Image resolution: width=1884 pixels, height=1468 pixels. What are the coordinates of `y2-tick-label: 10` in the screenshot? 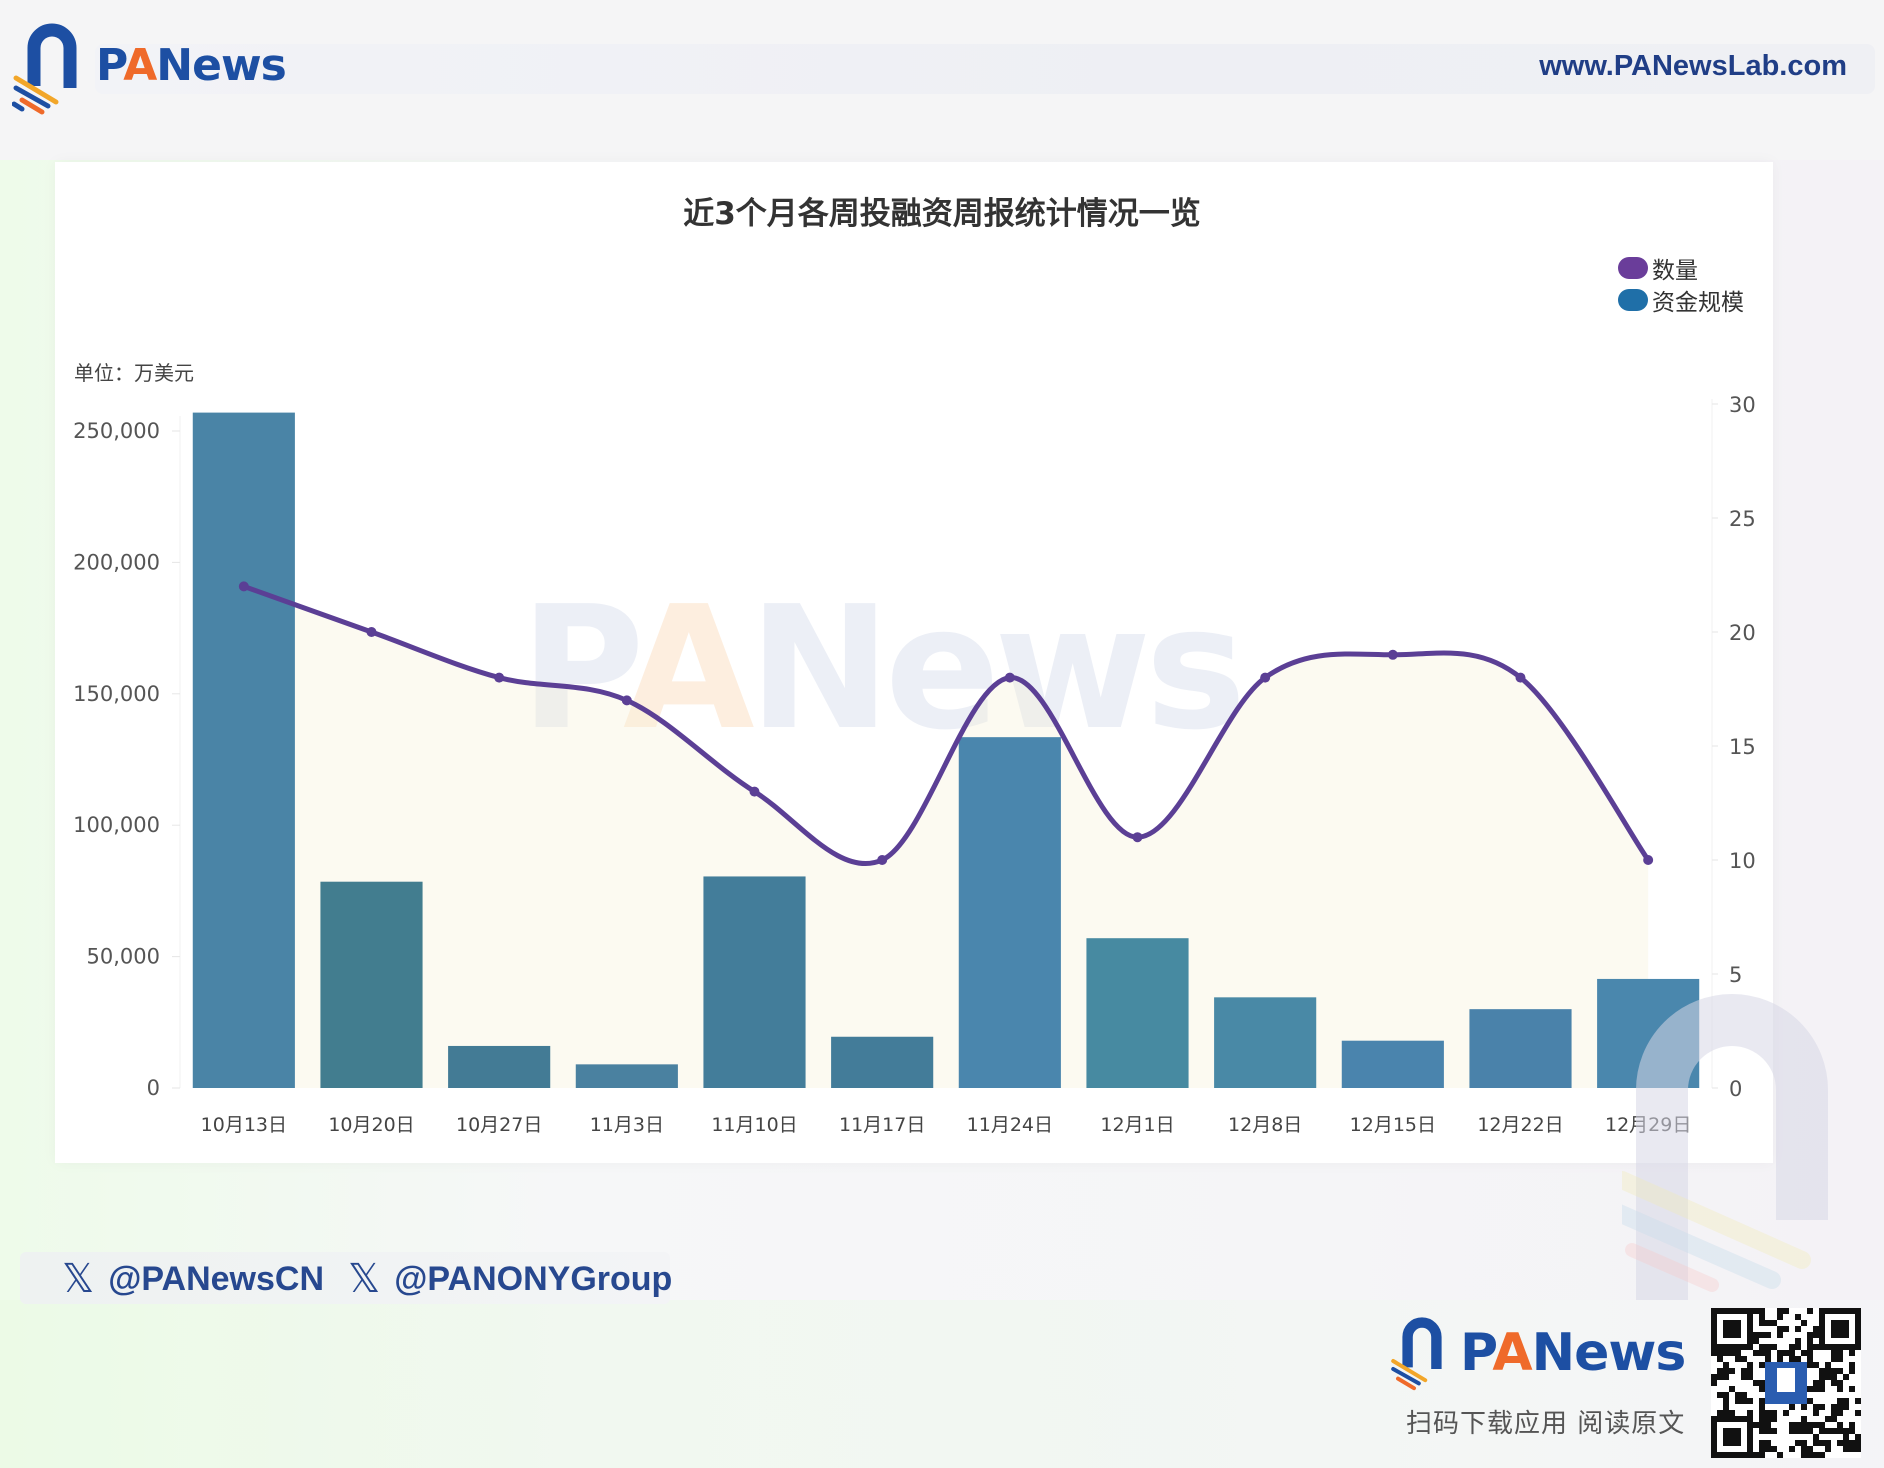 It's located at (1742, 861).